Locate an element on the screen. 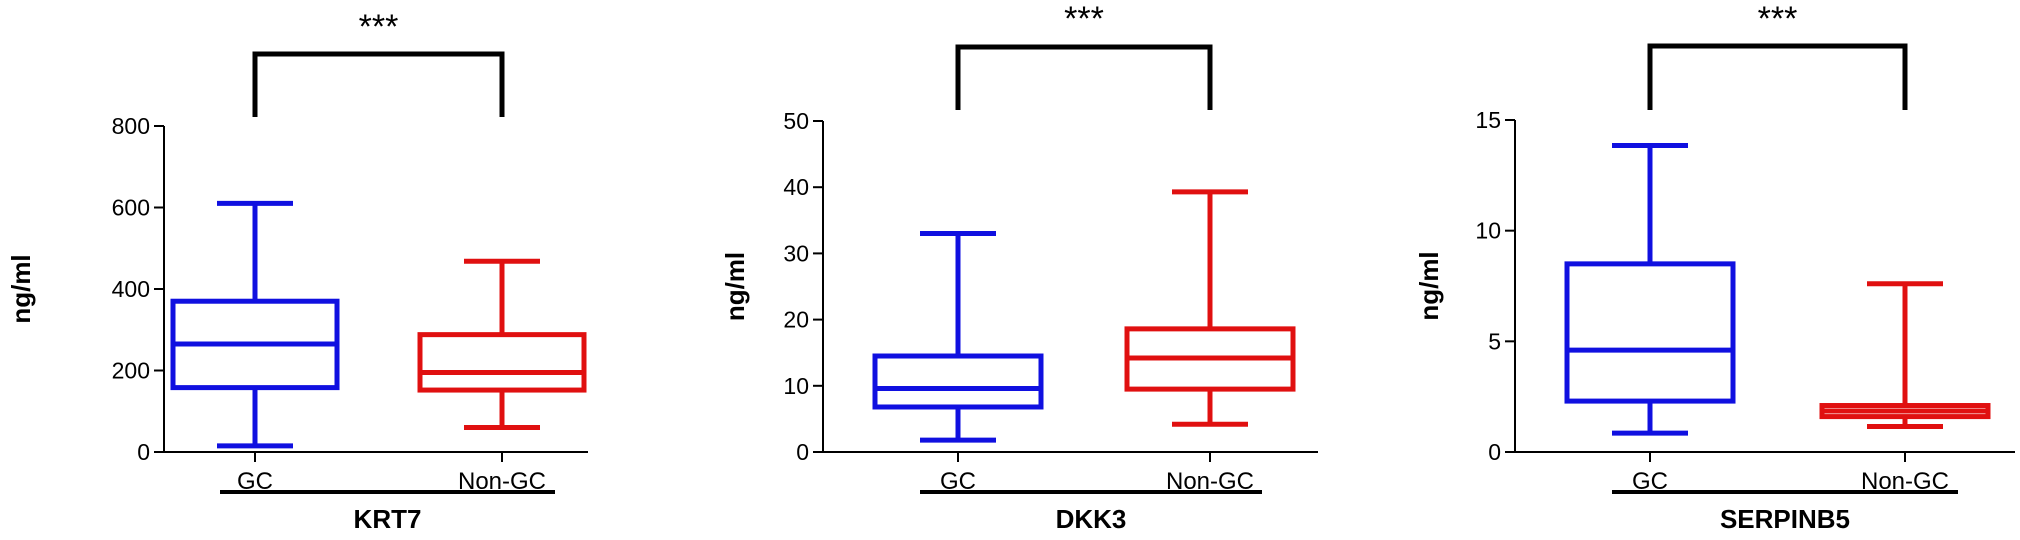 The image size is (2020, 540). y-tick-label: 600 is located at coordinates (131, 208).